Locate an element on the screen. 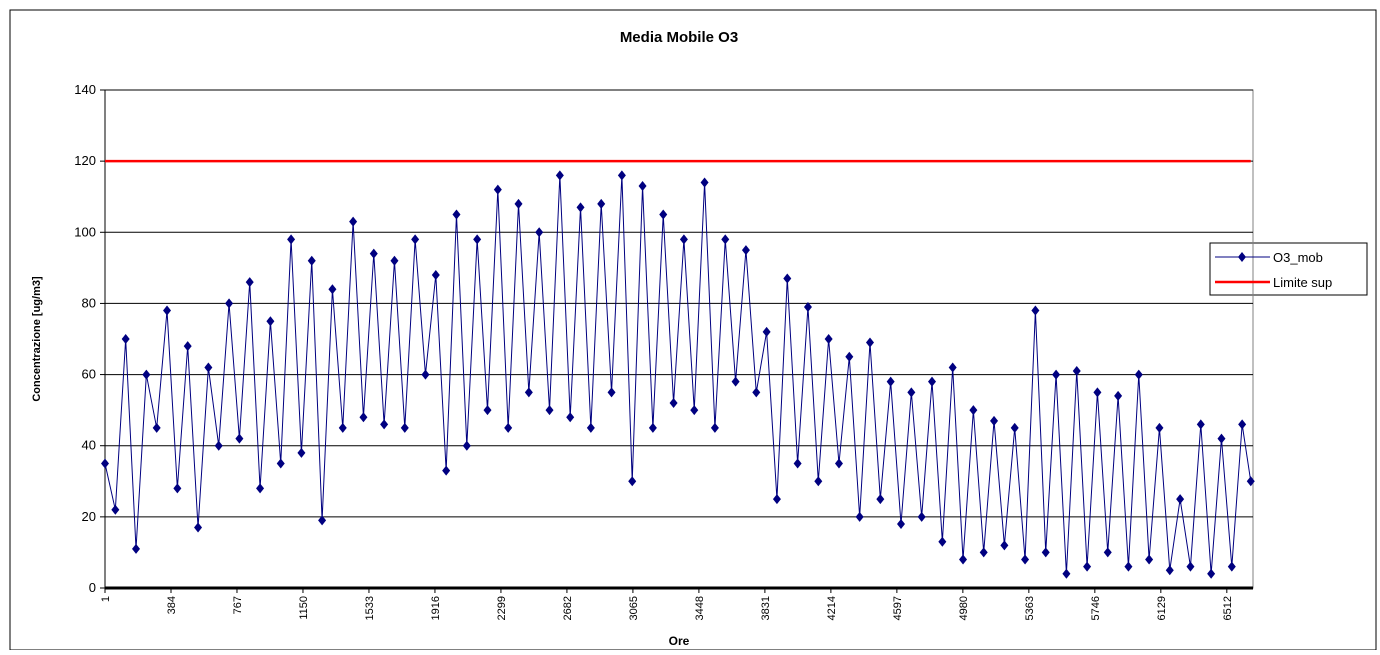 This screenshot has width=1380, height=655. x-tick-label: 5363 is located at coordinates (1030, 608).